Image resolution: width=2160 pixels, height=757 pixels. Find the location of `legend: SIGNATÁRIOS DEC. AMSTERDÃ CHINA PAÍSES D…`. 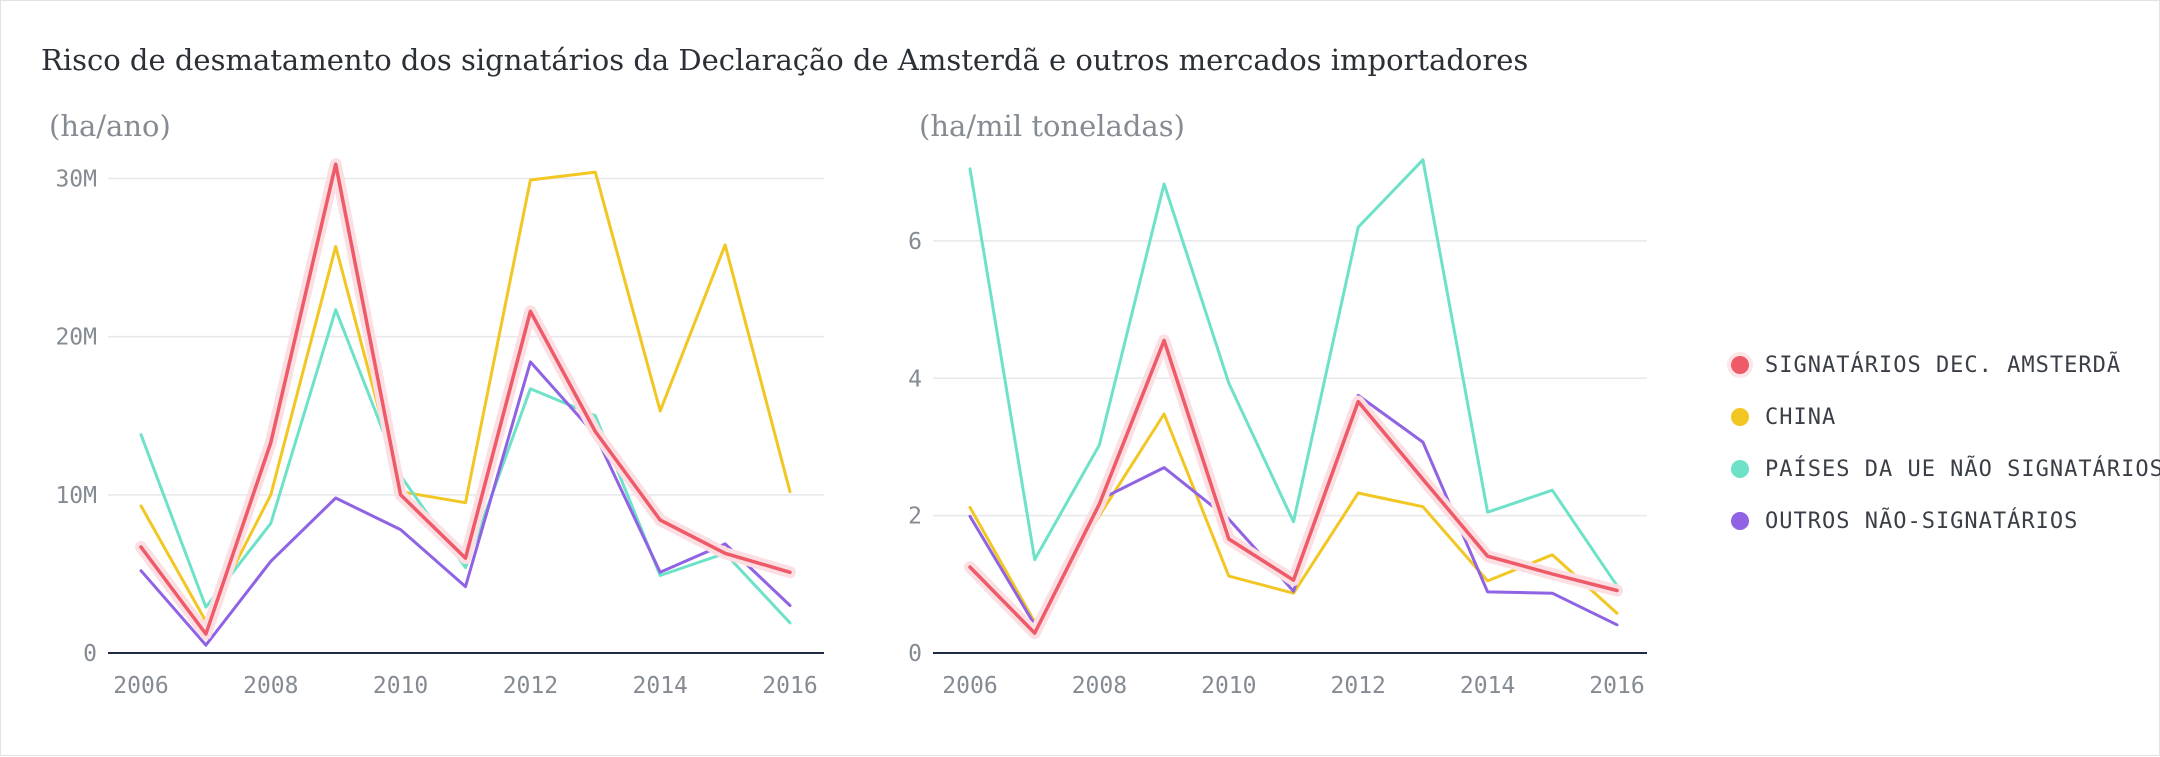

legend: SIGNATÁRIOS DEC. AMSTERDÃ CHINA PAÍSES D… is located at coordinates (1945, 443).